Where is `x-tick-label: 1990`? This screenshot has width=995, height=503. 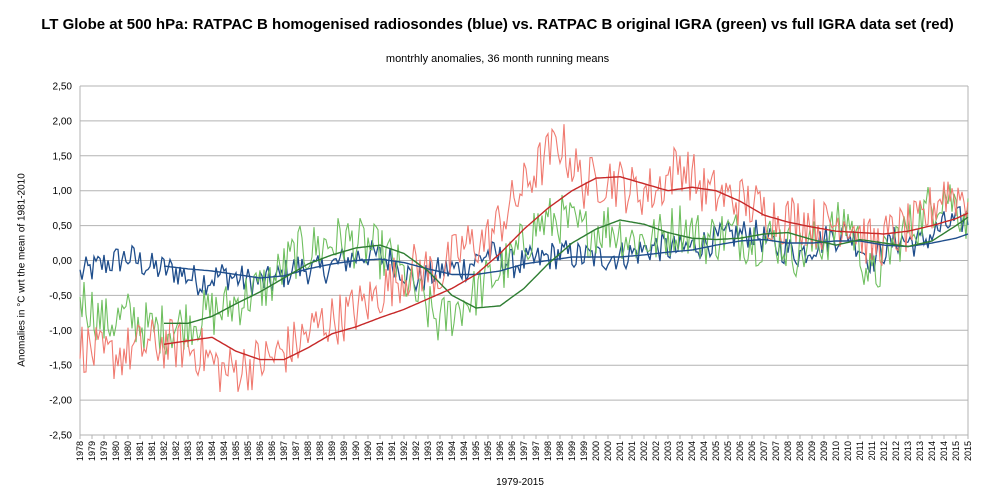 x-tick-label: 1990 is located at coordinates (368, 451).